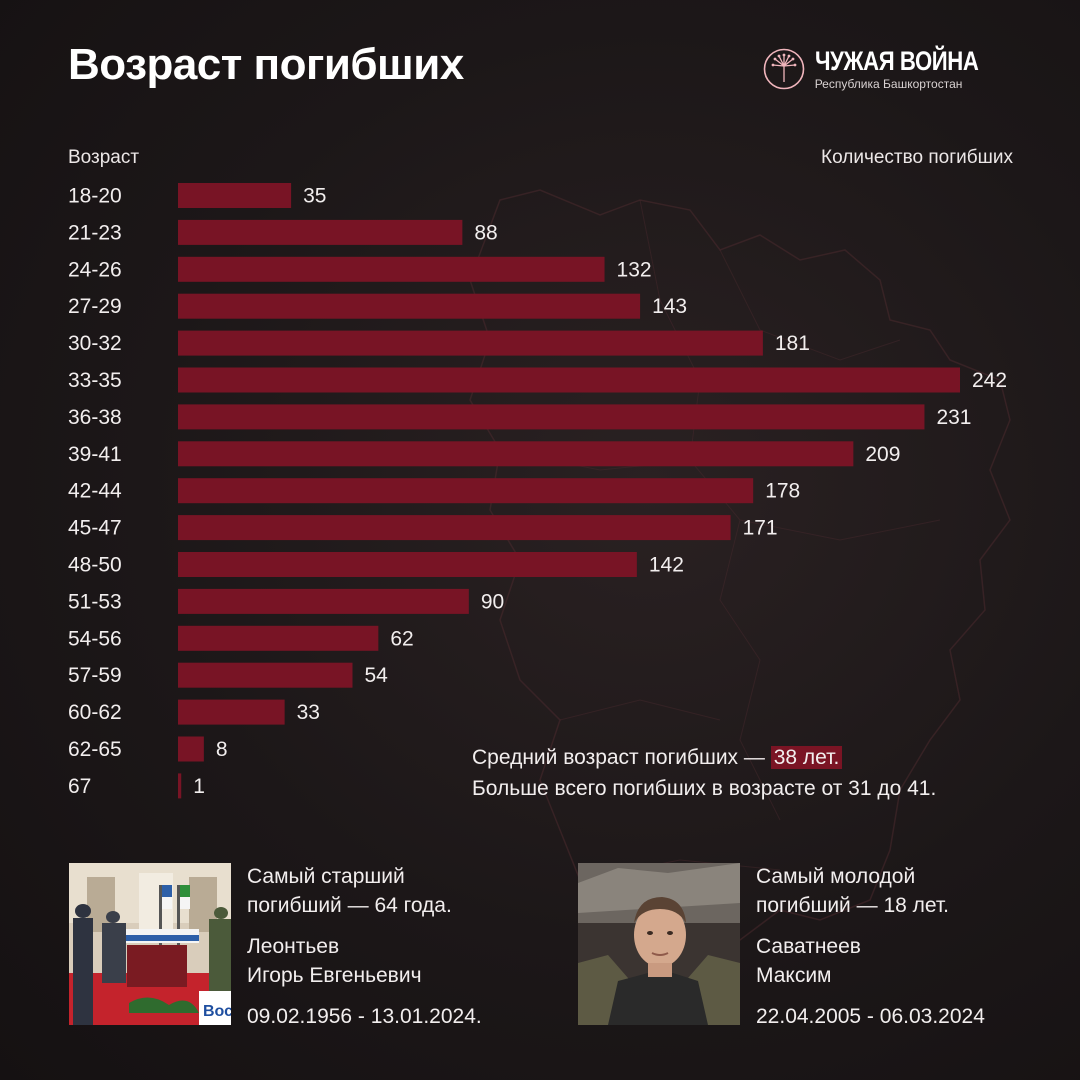 This screenshot has height=1080, width=1080. Describe the element at coordinates (666, 565) in the screenshot. I see `value-label: 142` at that location.